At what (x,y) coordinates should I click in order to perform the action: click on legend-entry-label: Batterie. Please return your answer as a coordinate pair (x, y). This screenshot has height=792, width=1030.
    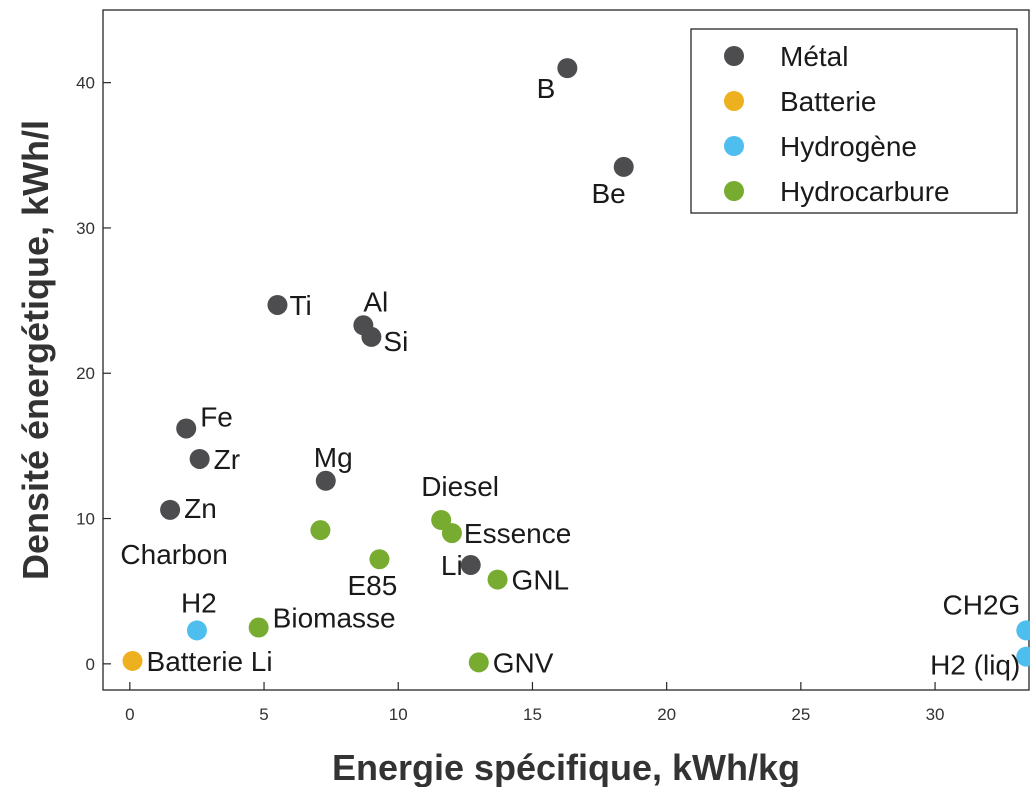
    Looking at the image, I should click on (828, 101).